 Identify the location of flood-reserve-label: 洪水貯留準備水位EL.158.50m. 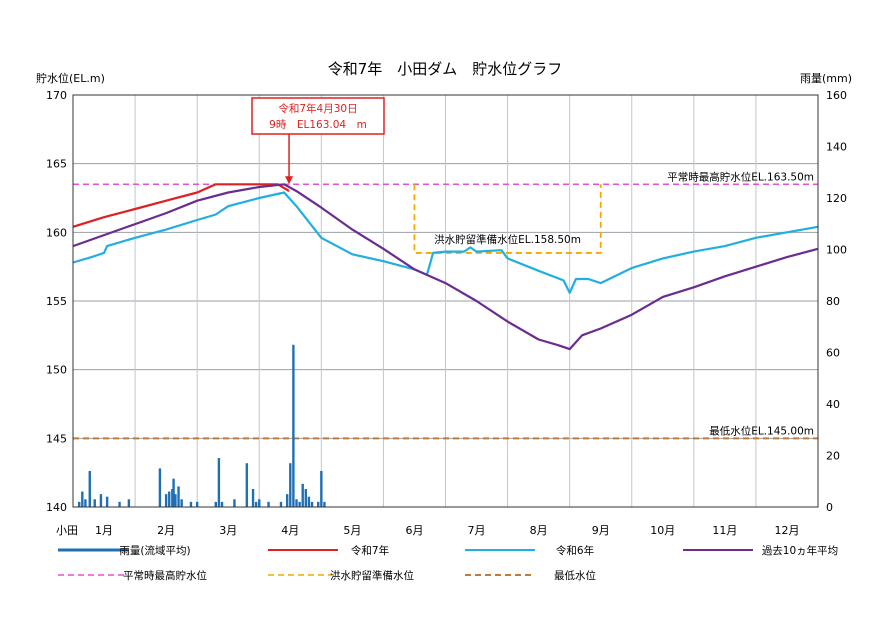
(507, 239).